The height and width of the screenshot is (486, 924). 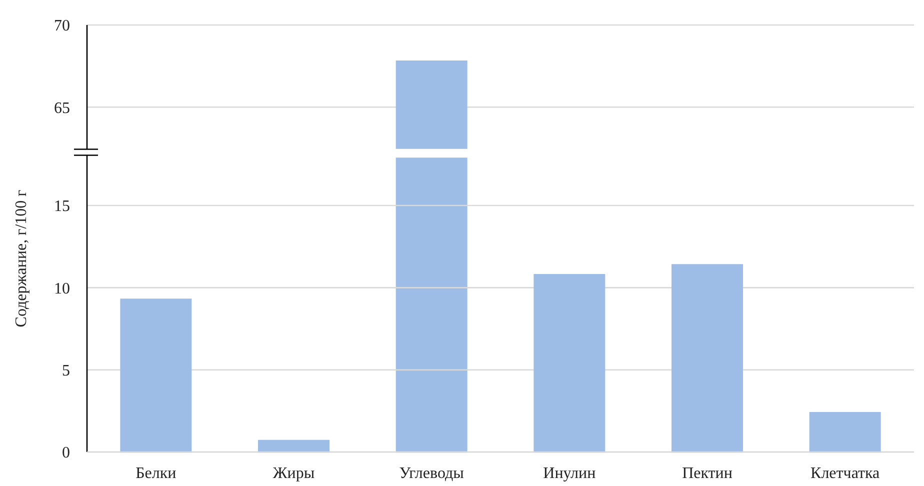 What do you see at coordinates (62, 108) in the screenshot?
I see `y-tick-label: 65` at bounding box center [62, 108].